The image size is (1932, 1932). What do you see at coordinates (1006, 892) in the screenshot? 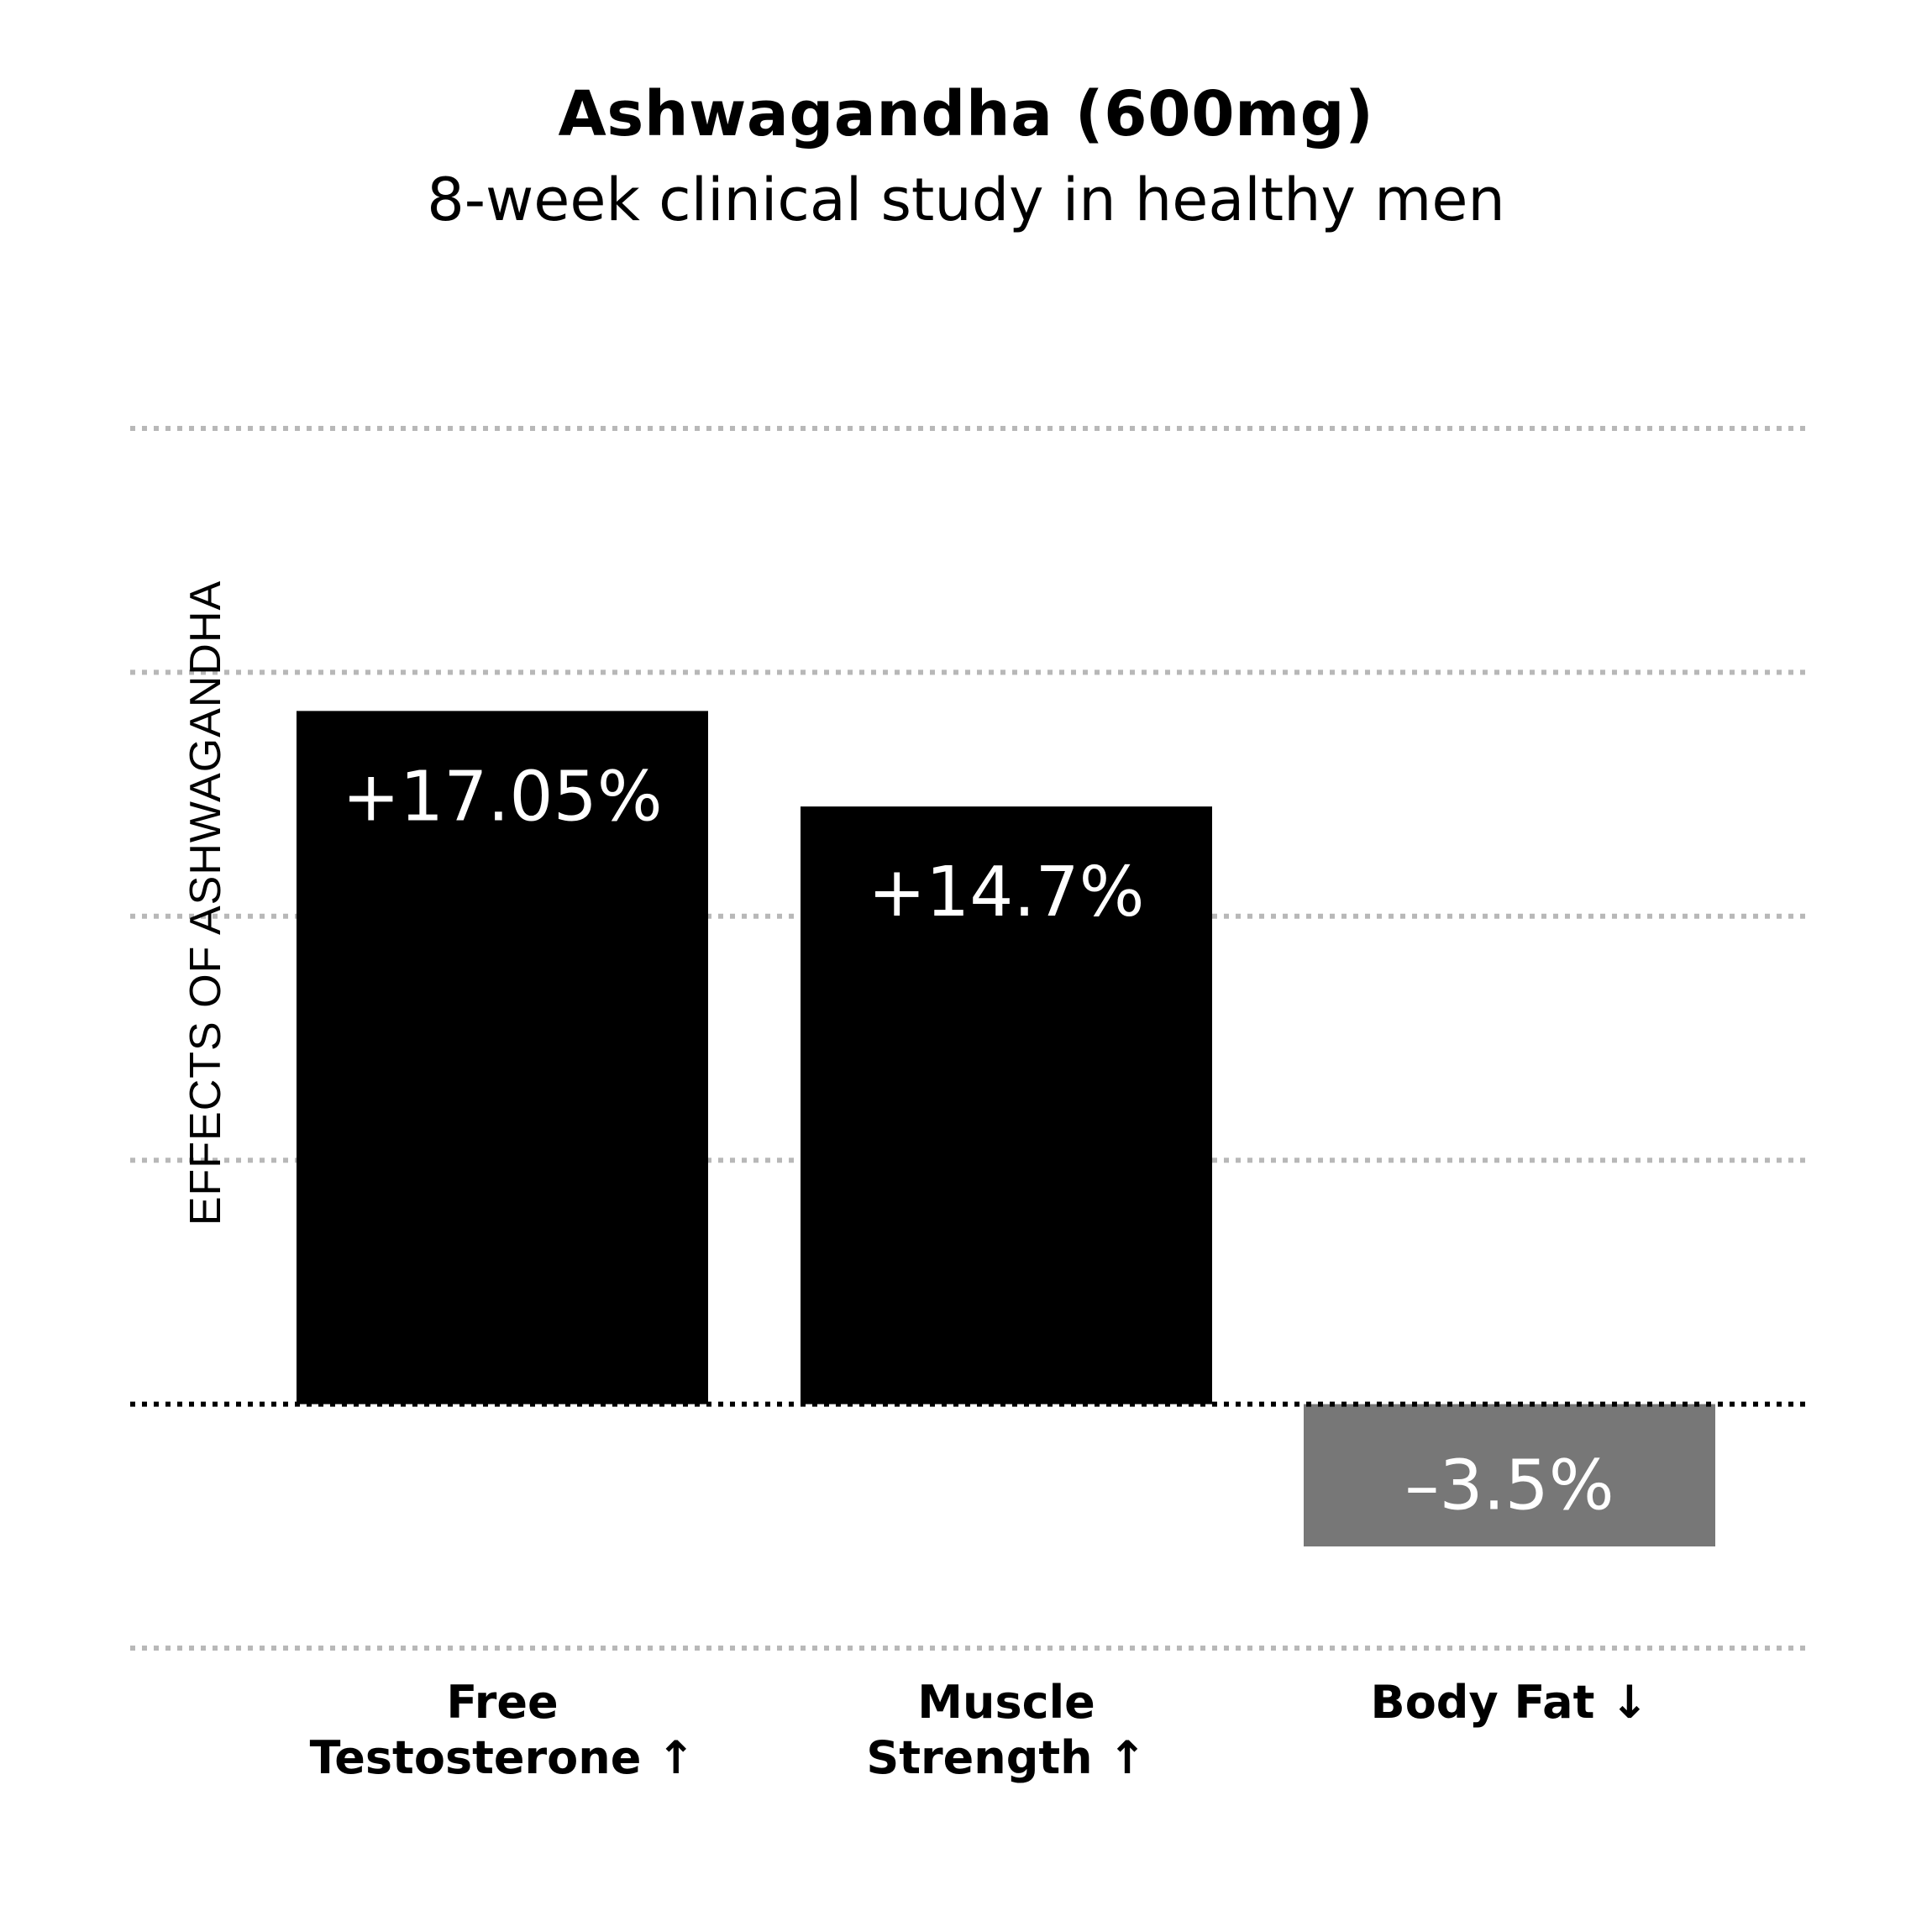
I see `bar-value-label: +14.7%` at bounding box center [1006, 892].